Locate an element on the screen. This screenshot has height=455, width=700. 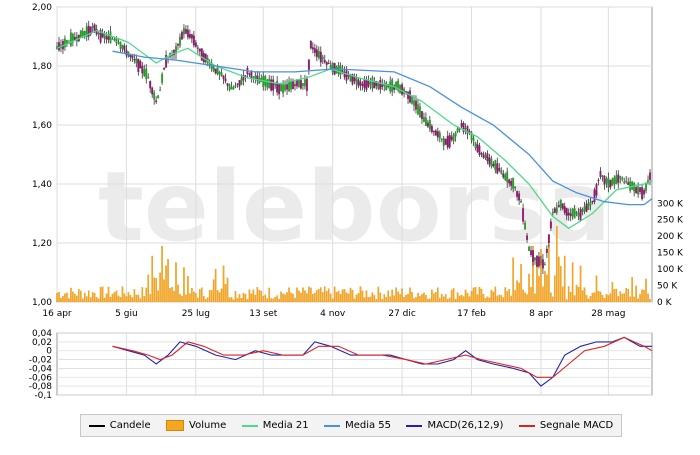
volume-tick-label: 250 K is located at coordinates (670, 221).